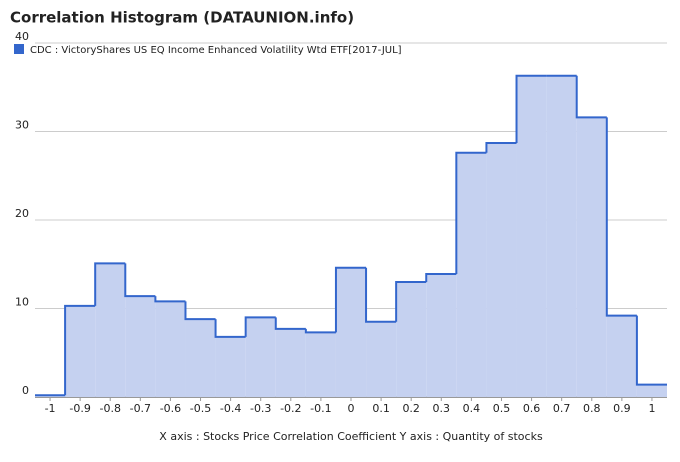 Image resolution: width=680 pixels, height=462 pixels. What do you see at coordinates (290, 408) in the screenshot?
I see `x-tick-label: -0.2` at bounding box center [290, 408].